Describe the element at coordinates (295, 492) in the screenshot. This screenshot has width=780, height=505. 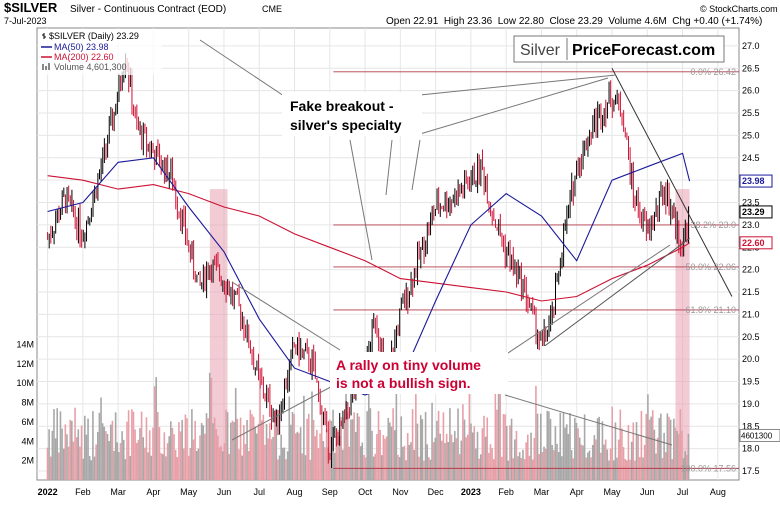
I see `time-tick-label: Aug` at that location.